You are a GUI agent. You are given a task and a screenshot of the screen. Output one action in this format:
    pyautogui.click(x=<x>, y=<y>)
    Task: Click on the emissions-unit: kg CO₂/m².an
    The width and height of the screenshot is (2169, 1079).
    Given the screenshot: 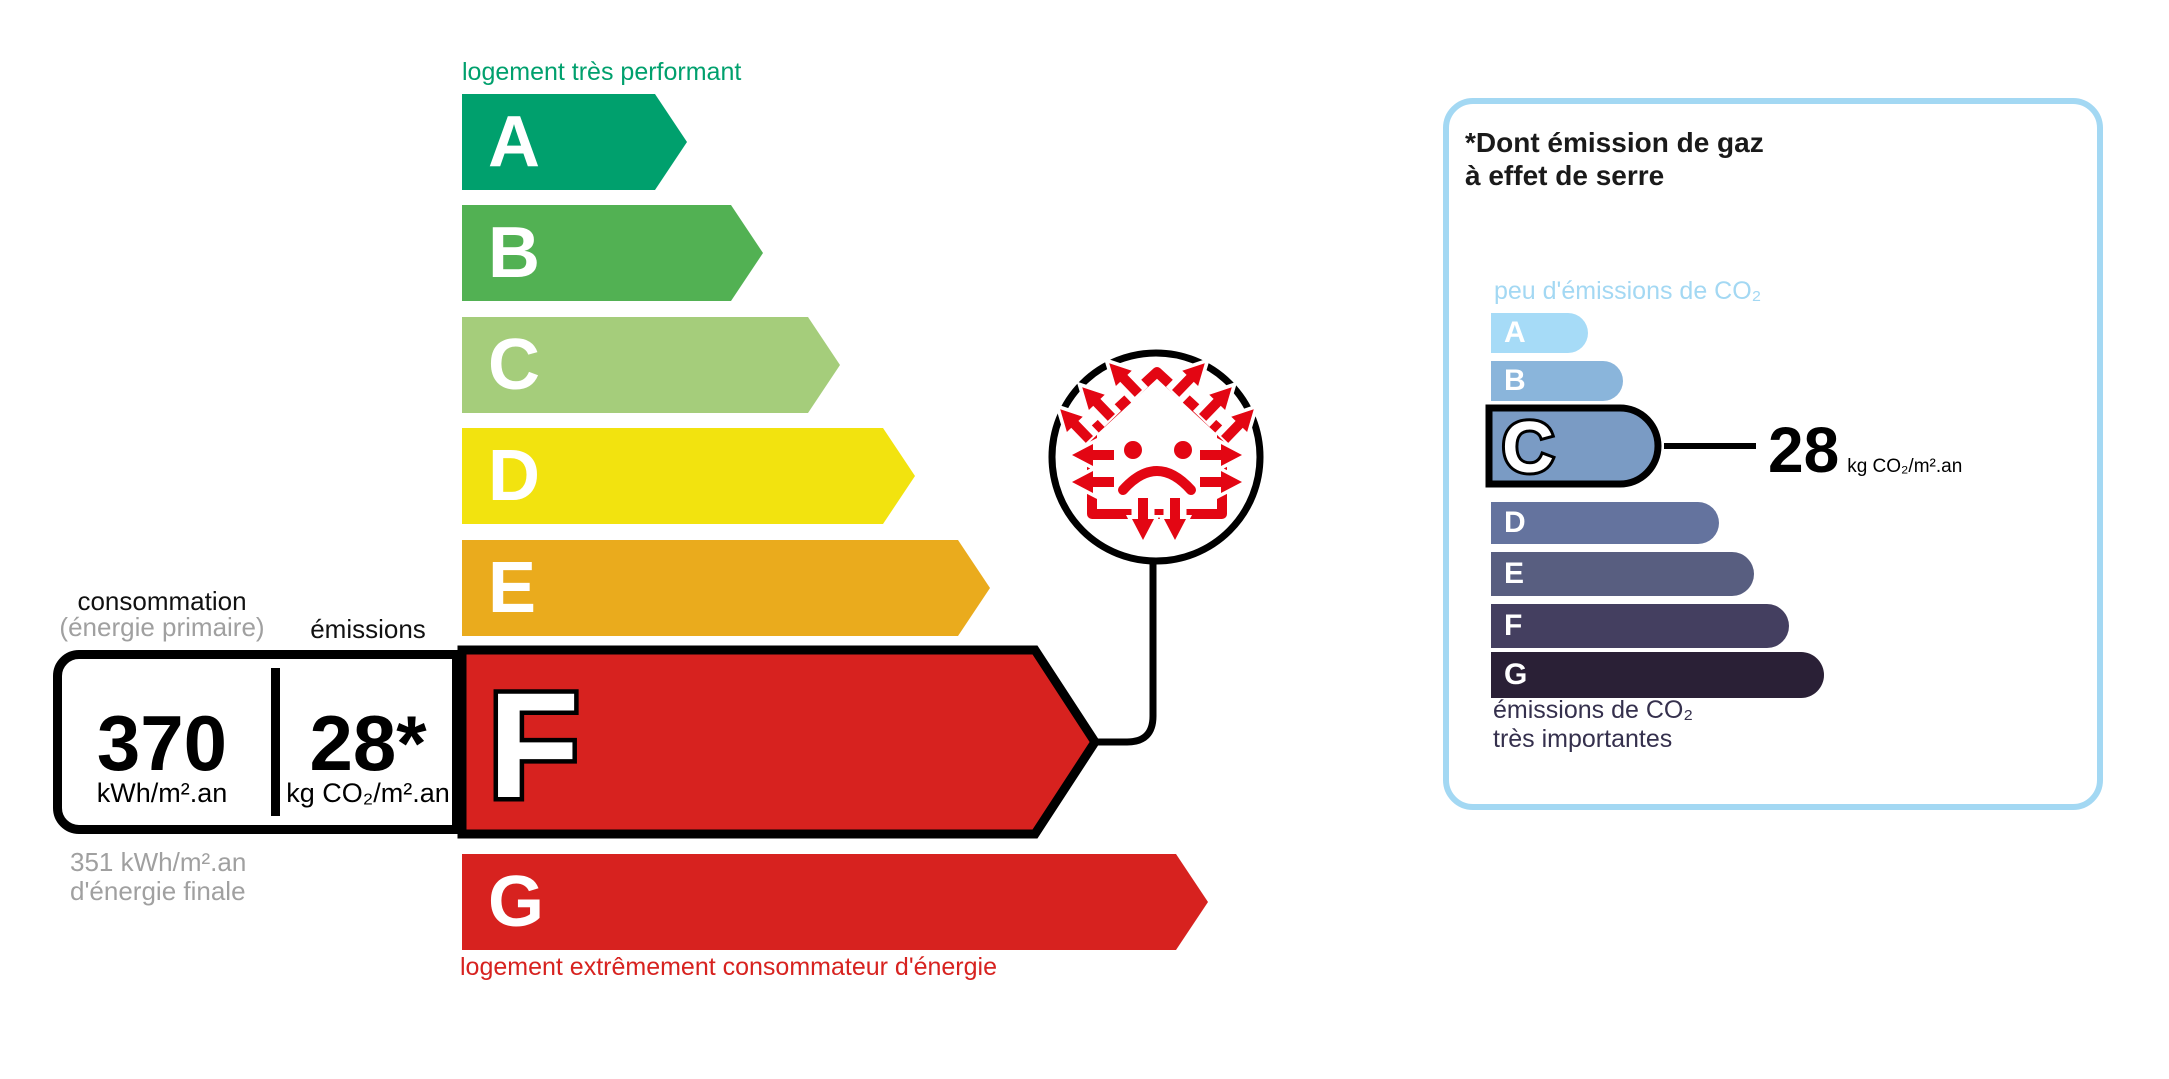 What is the action you would take?
    pyautogui.click(x=368, y=793)
    